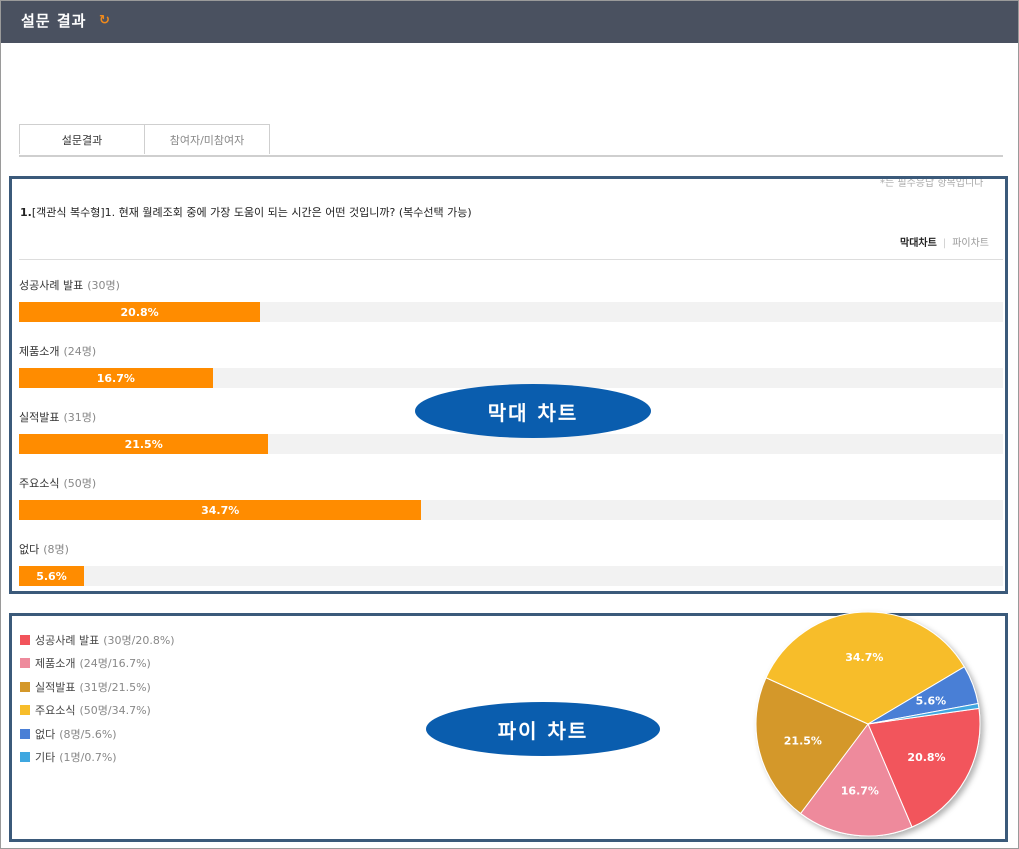  Describe the element at coordinates (207, 139) in the screenshot. I see `tab-participants: 참여자/미참여자` at that location.